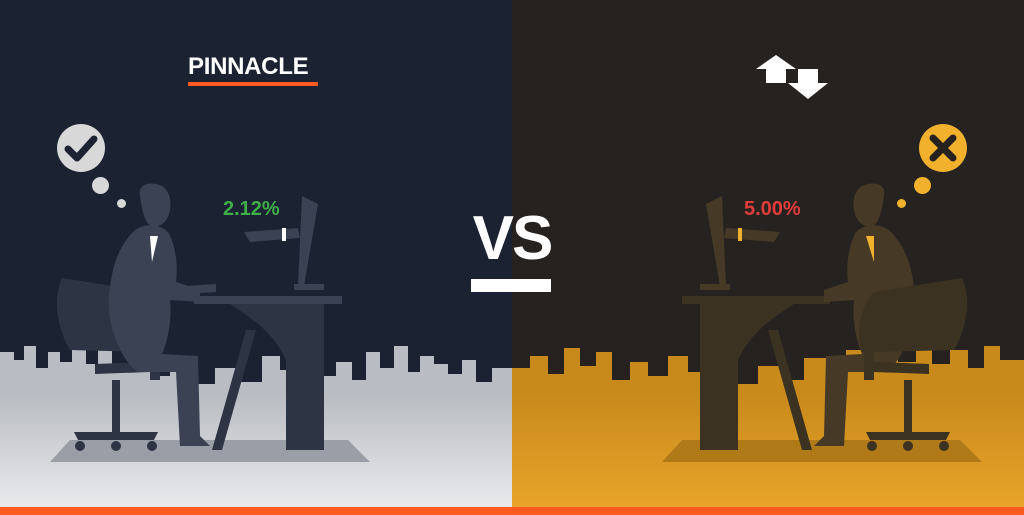 Image resolution: width=1024 pixels, height=515 pixels. What do you see at coordinates (513, 238) in the screenshot?
I see `vs-heading: VS` at bounding box center [513, 238].